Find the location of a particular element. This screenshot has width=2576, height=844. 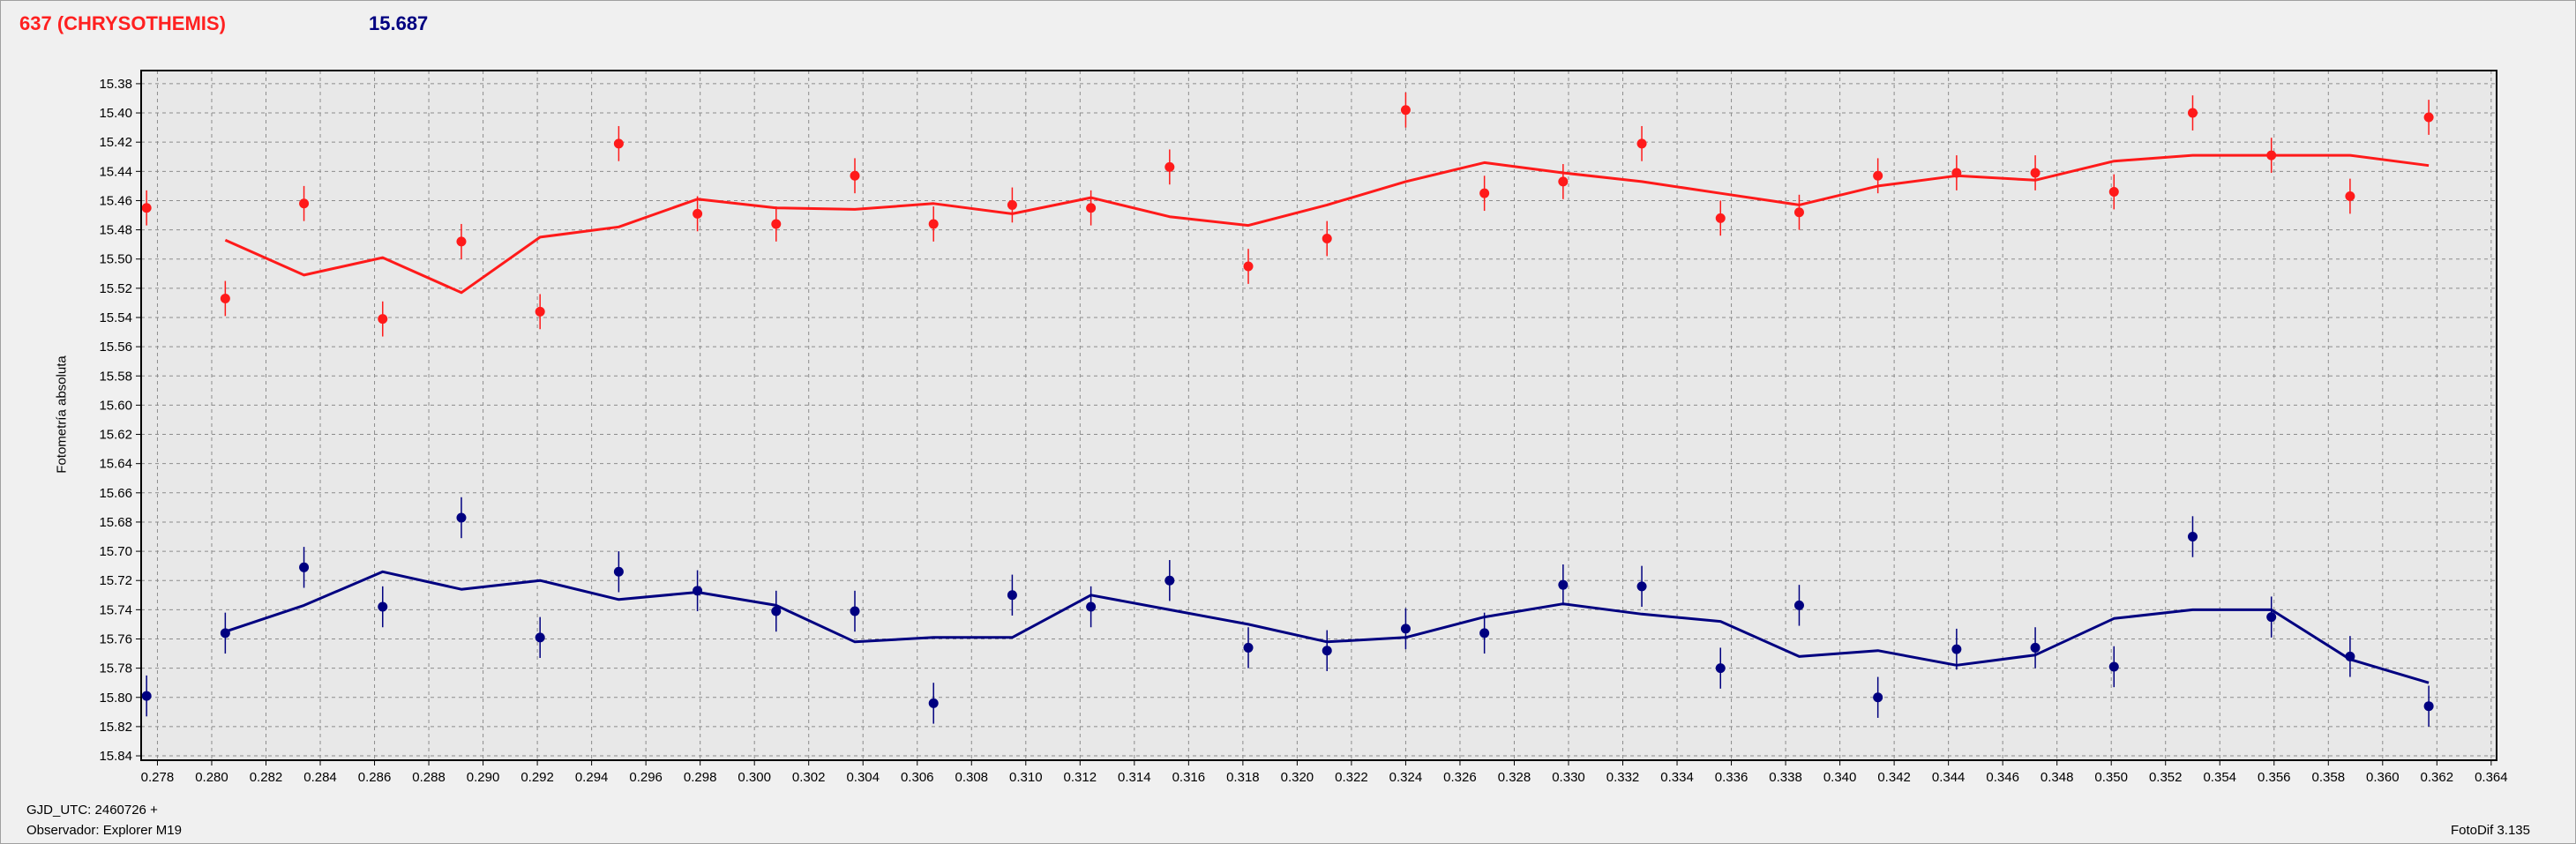

y-tick-label: 15.66 is located at coordinates (116, 493).